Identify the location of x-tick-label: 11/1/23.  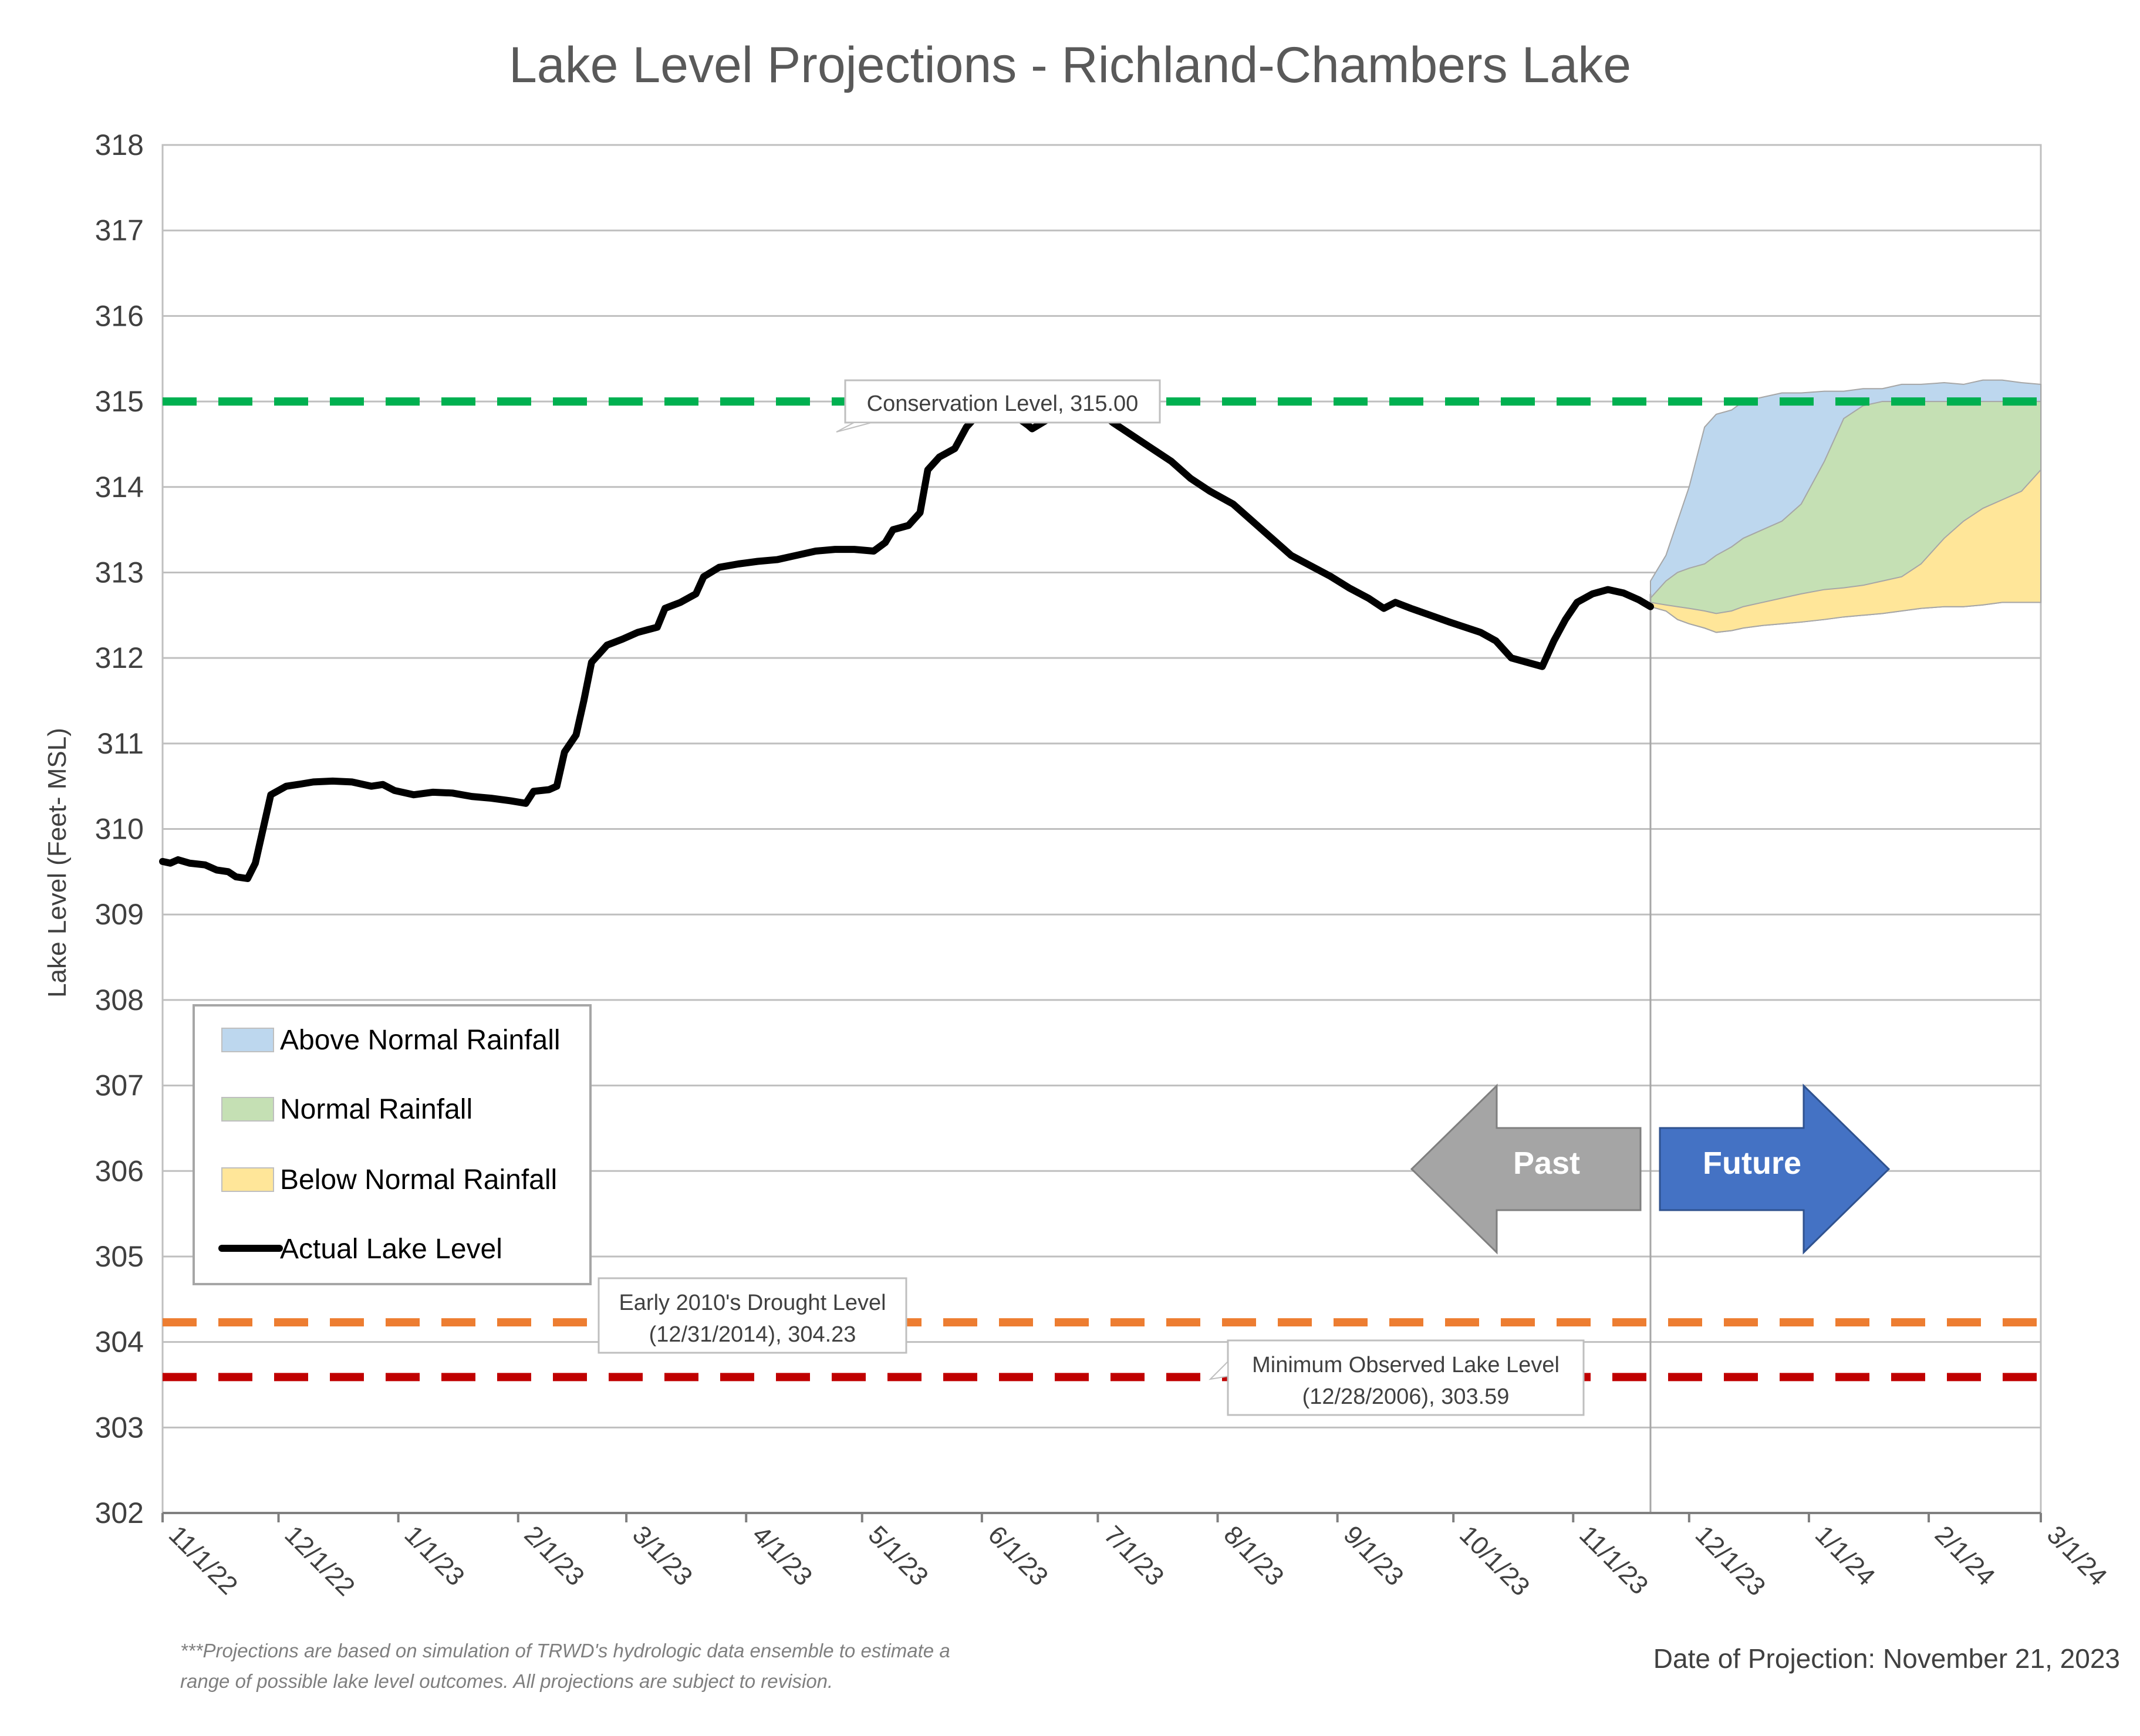
(1613, 1560).